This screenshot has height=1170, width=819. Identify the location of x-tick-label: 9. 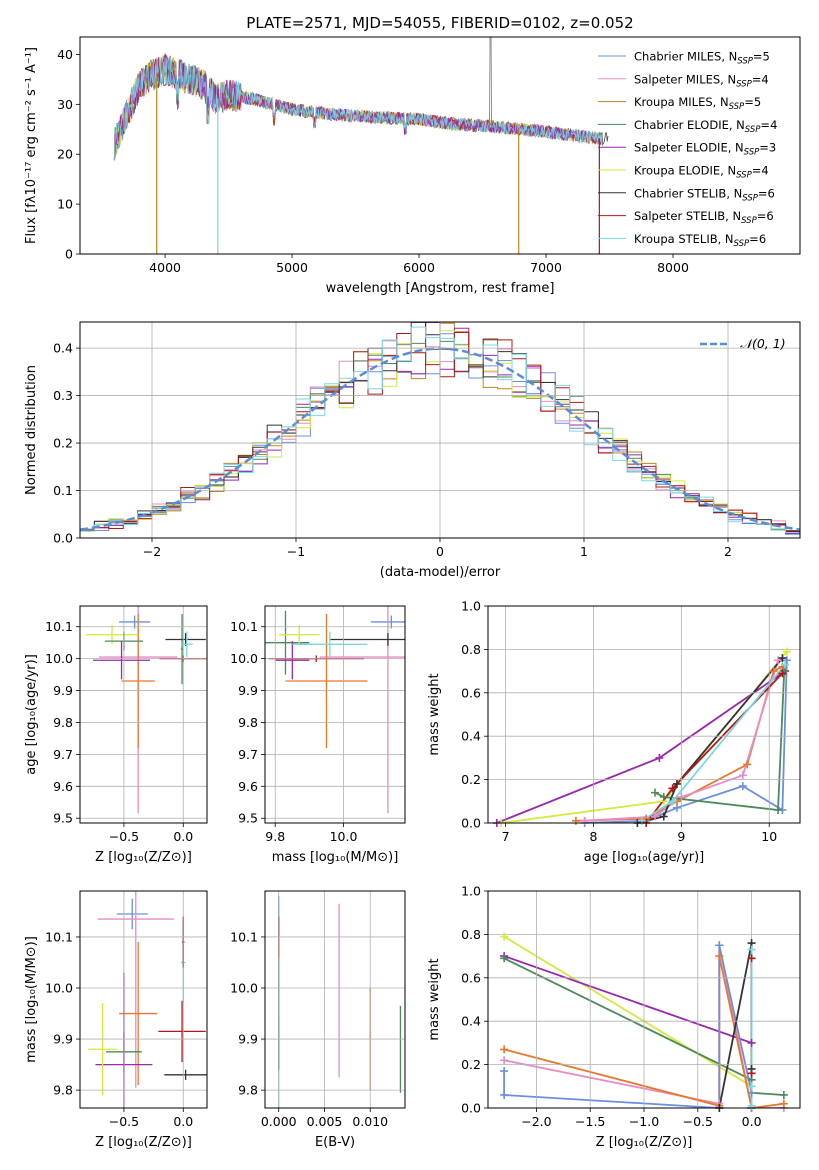
(681, 836).